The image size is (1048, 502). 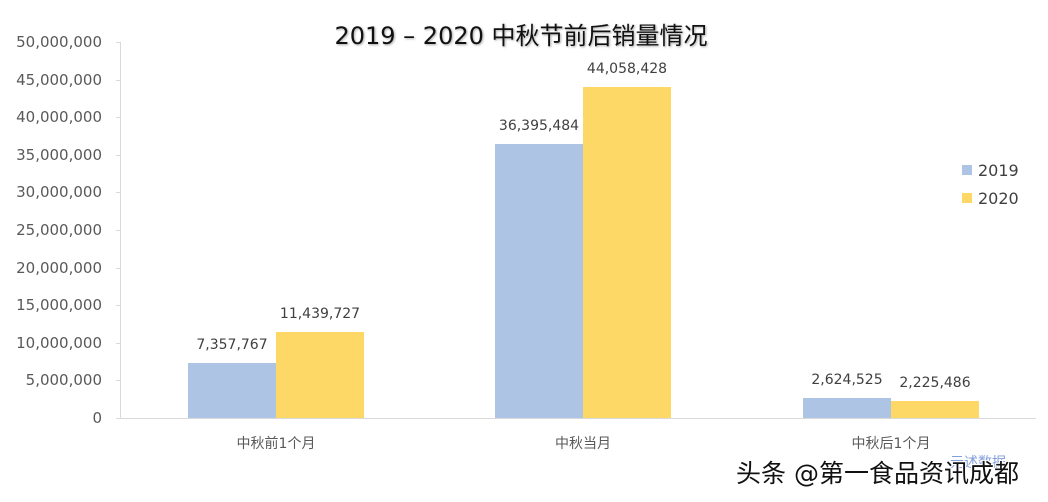 I want to click on y-tick-label: 35,000,000, so click(x=59, y=154).